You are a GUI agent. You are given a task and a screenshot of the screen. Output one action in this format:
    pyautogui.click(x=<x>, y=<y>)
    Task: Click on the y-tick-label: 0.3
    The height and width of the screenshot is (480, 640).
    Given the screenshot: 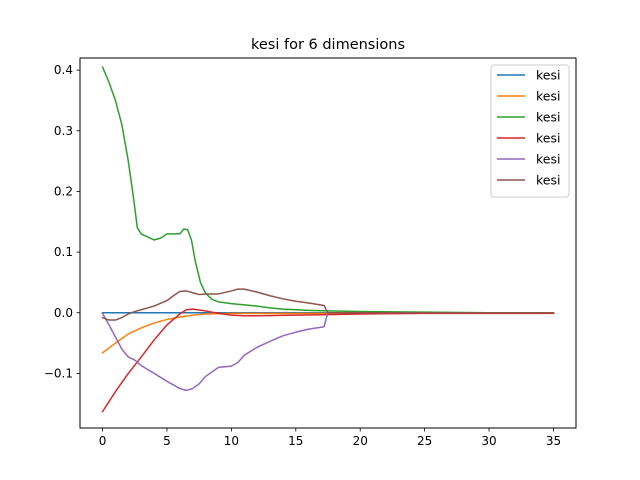 What is the action you would take?
    pyautogui.click(x=63, y=131)
    